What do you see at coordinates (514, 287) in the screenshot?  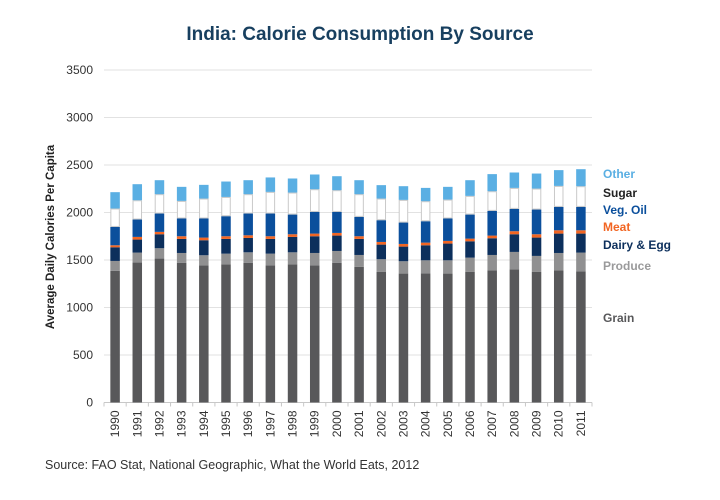 I see `bar-stack-2008` at bounding box center [514, 287].